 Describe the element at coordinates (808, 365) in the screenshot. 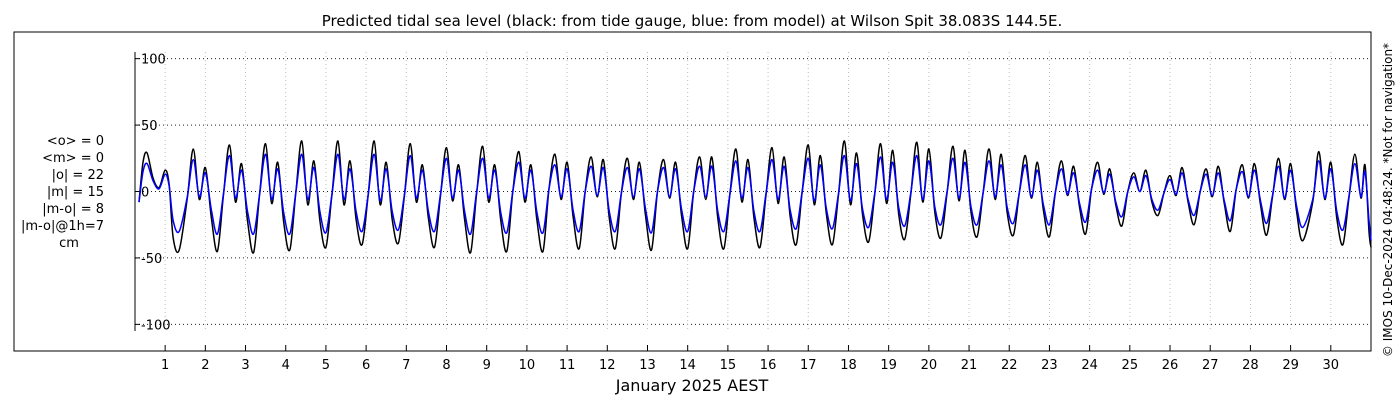

I see `x-tick-label: 17` at that location.